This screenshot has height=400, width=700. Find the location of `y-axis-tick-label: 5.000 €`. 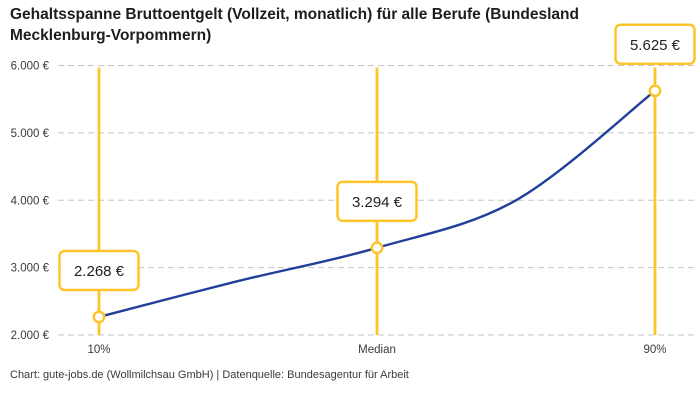

y-axis-tick-label: 5.000 € is located at coordinates (30, 134).